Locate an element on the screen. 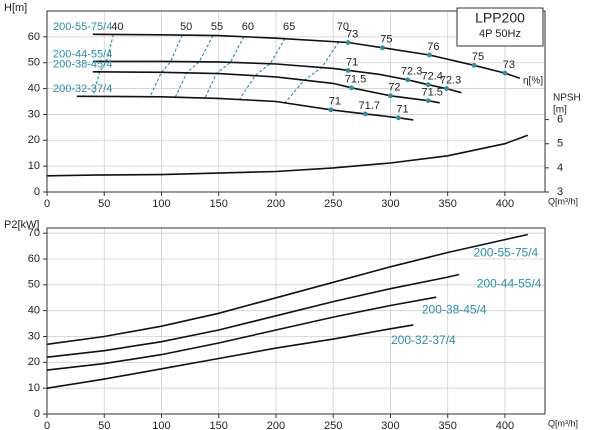 This screenshot has height=430, width=600. efficiency-point-label: 71.7 is located at coordinates (369, 106).